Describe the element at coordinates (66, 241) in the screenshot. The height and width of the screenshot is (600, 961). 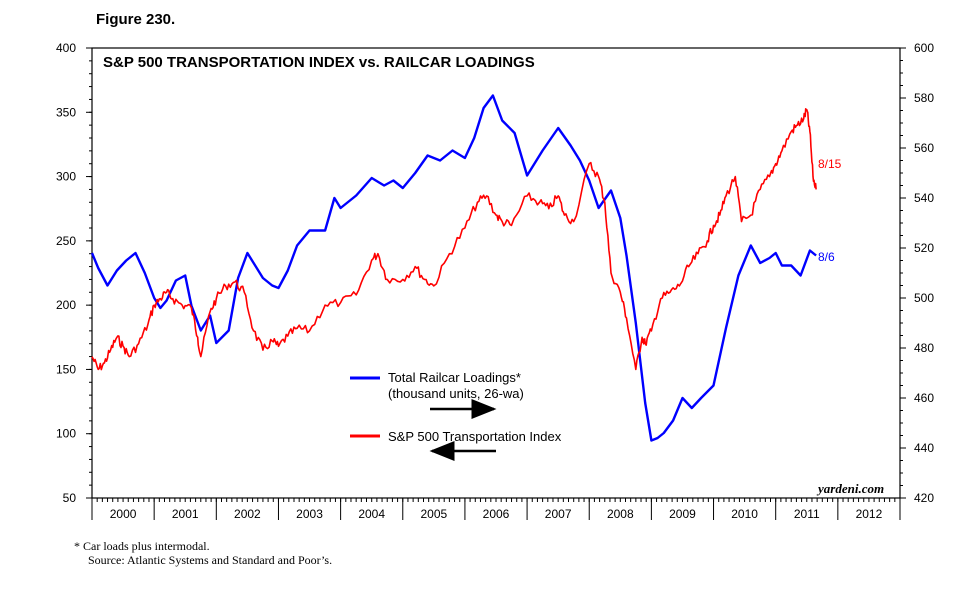
I see `left-tick-label: 250` at that location.